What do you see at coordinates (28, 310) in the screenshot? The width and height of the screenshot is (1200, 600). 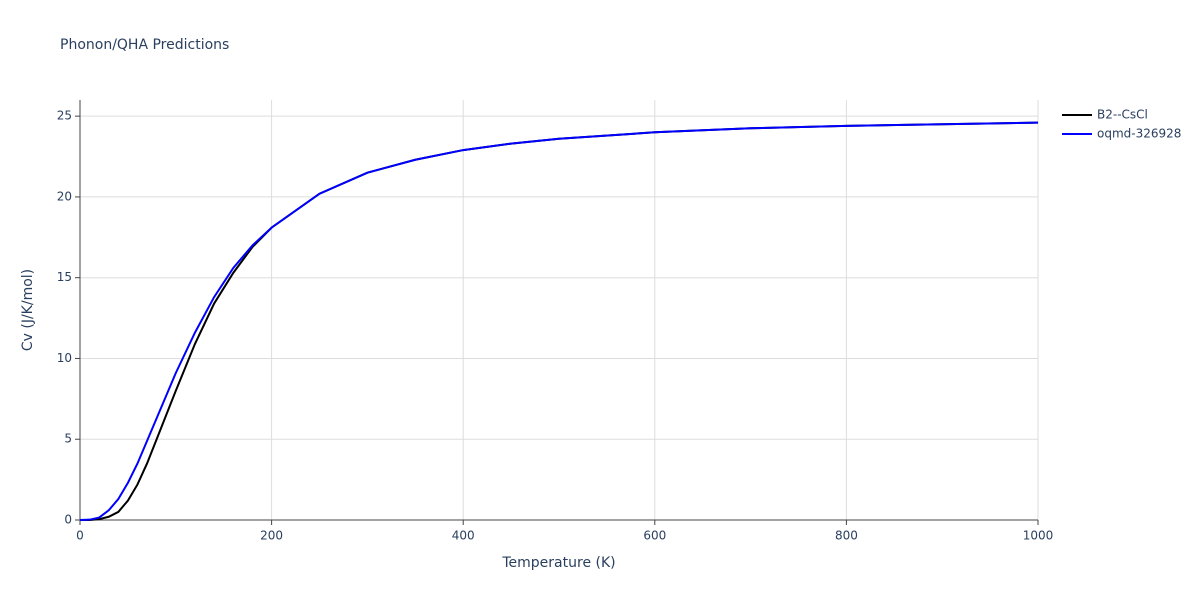 I see `y-axis-title: Cv (J/K/mol)` at bounding box center [28, 310].